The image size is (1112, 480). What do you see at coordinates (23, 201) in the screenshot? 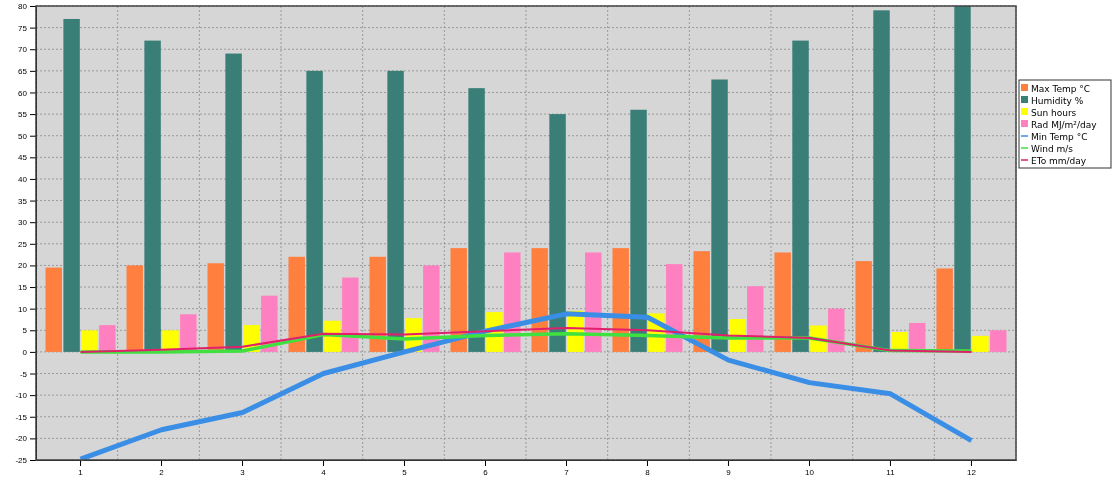
I see `y-tick-label: 35` at bounding box center [23, 201].